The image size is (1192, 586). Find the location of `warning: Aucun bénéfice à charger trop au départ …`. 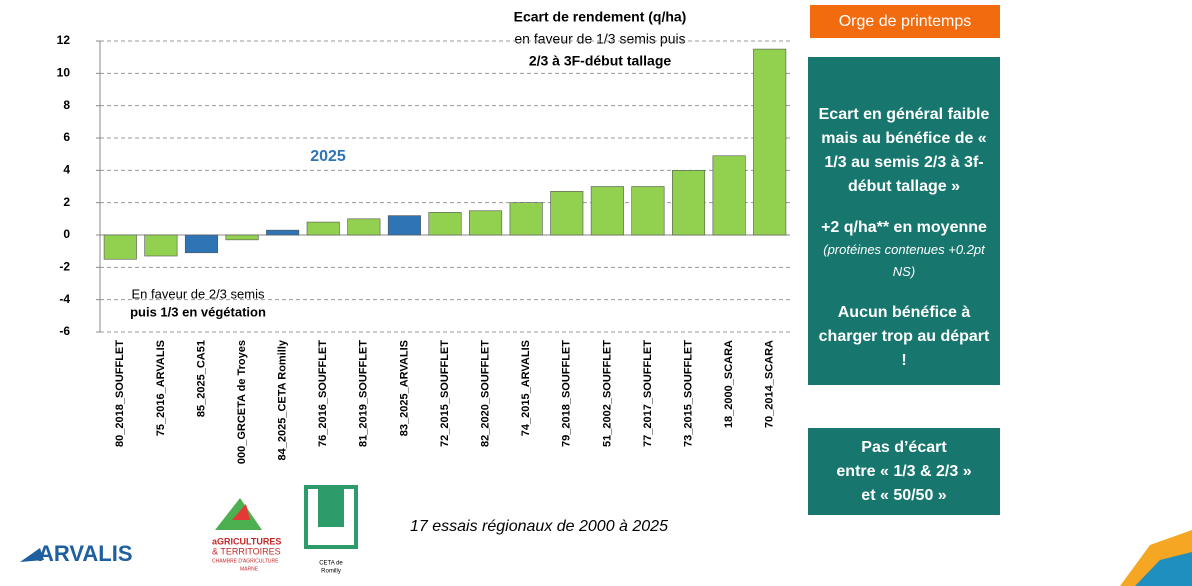

warning: Aucun bénéfice à charger trop au départ … is located at coordinates (904, 336).